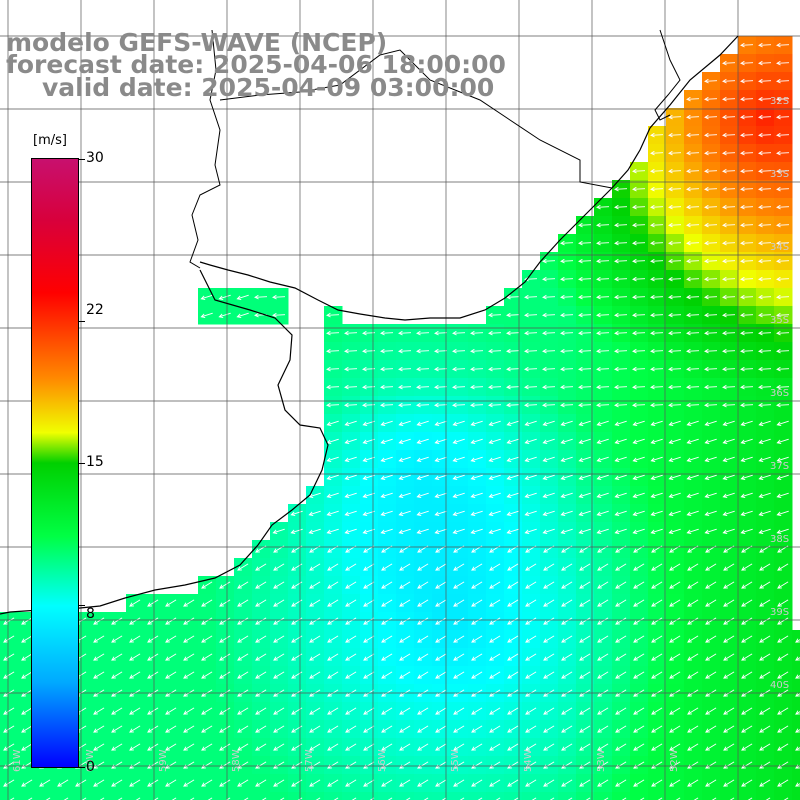  What do you see at coordinates (268, 87) in the screenshot?
I see `title-valid-date: valid date: 2025-04-09 03:00:00` at bounding box center [268, 87].